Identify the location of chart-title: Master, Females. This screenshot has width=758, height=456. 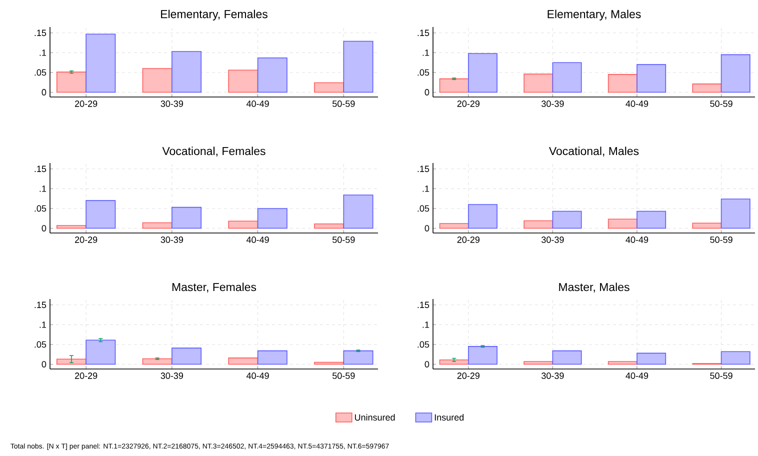
(214, 287).